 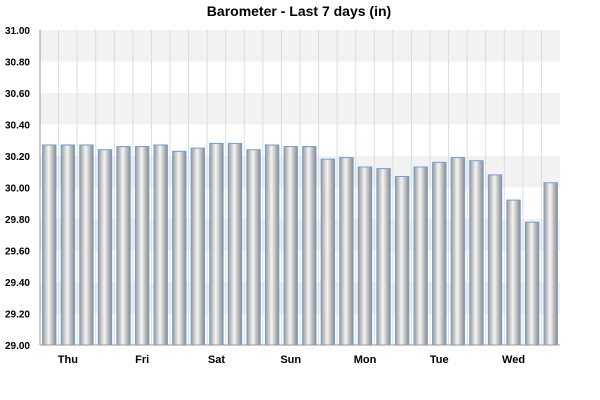 What do you see at coordinates (17, 220) in the screenshot?
I see `y-tick-label: 29.80` at bounding box center [17, 220].